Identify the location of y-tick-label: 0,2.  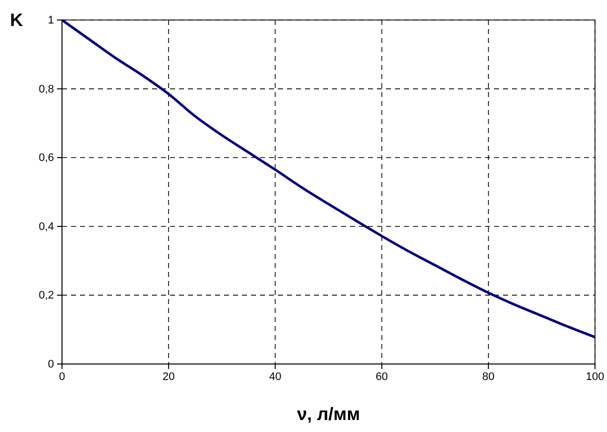
(46, 296).